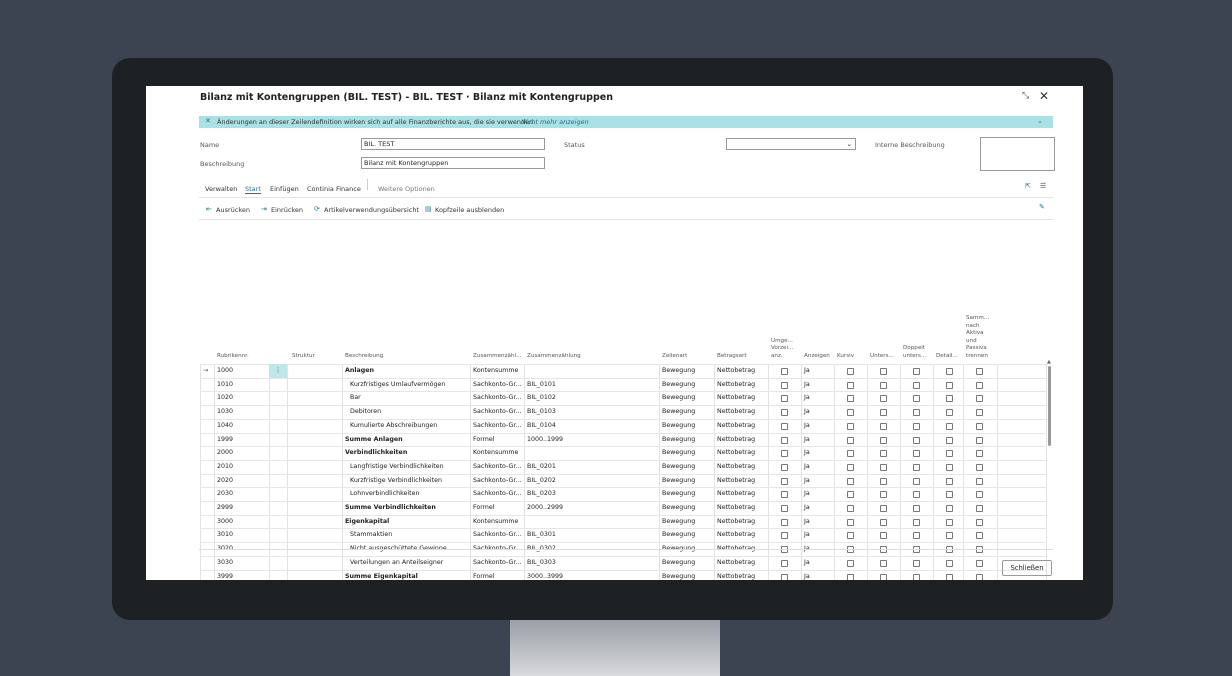 This screenshot has width=1232, height=676. I want to click on cell-description: Summe Verbindlichkeiten, so click(390, 507).